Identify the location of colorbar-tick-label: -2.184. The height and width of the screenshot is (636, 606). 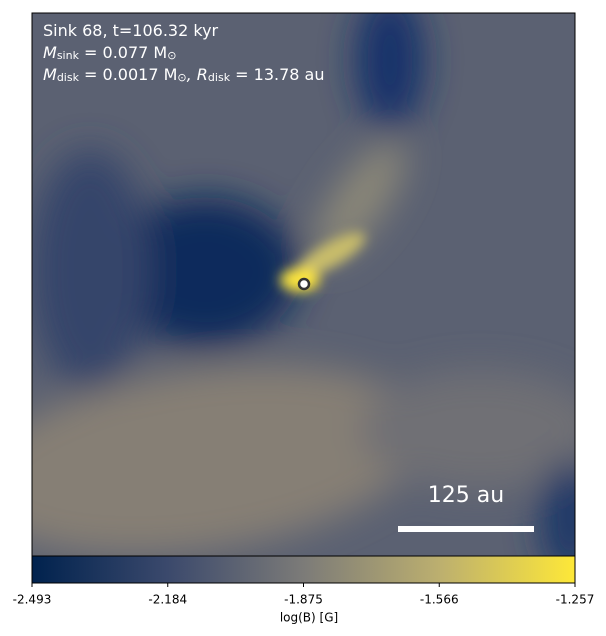
(167, 600).